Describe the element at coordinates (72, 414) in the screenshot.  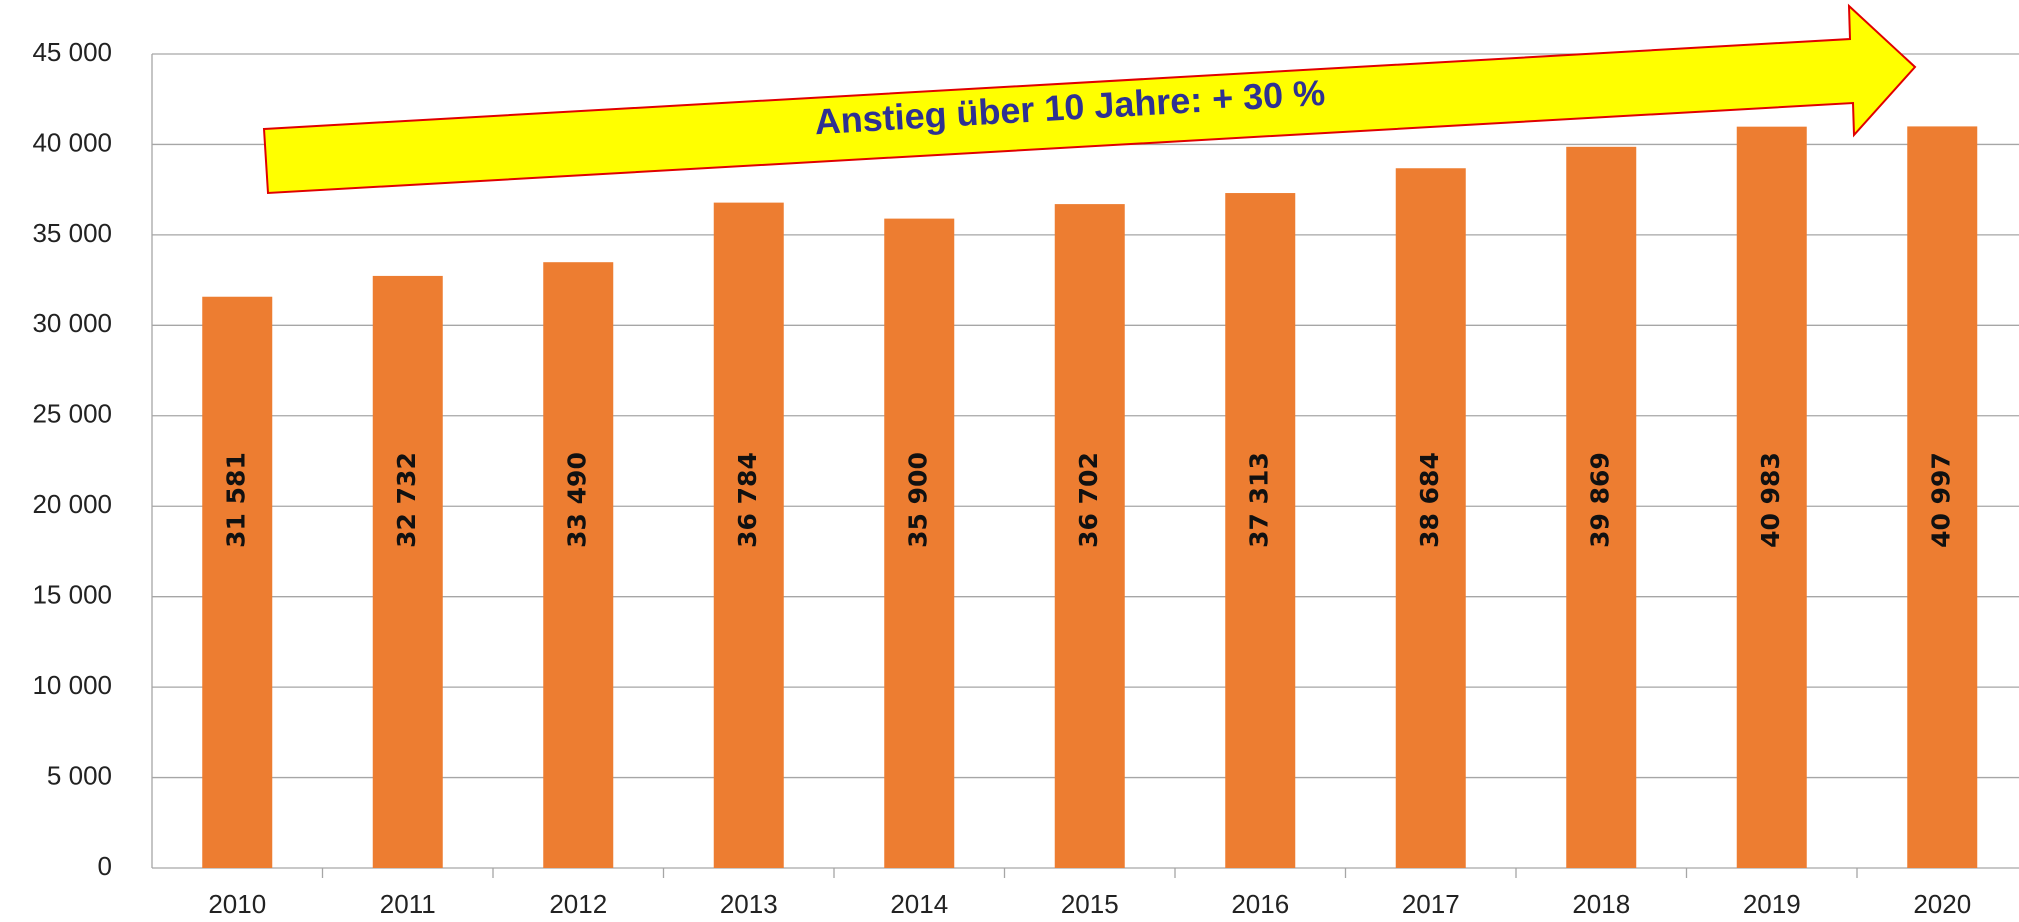
I see `y-tick-label: 25 000` at that location.